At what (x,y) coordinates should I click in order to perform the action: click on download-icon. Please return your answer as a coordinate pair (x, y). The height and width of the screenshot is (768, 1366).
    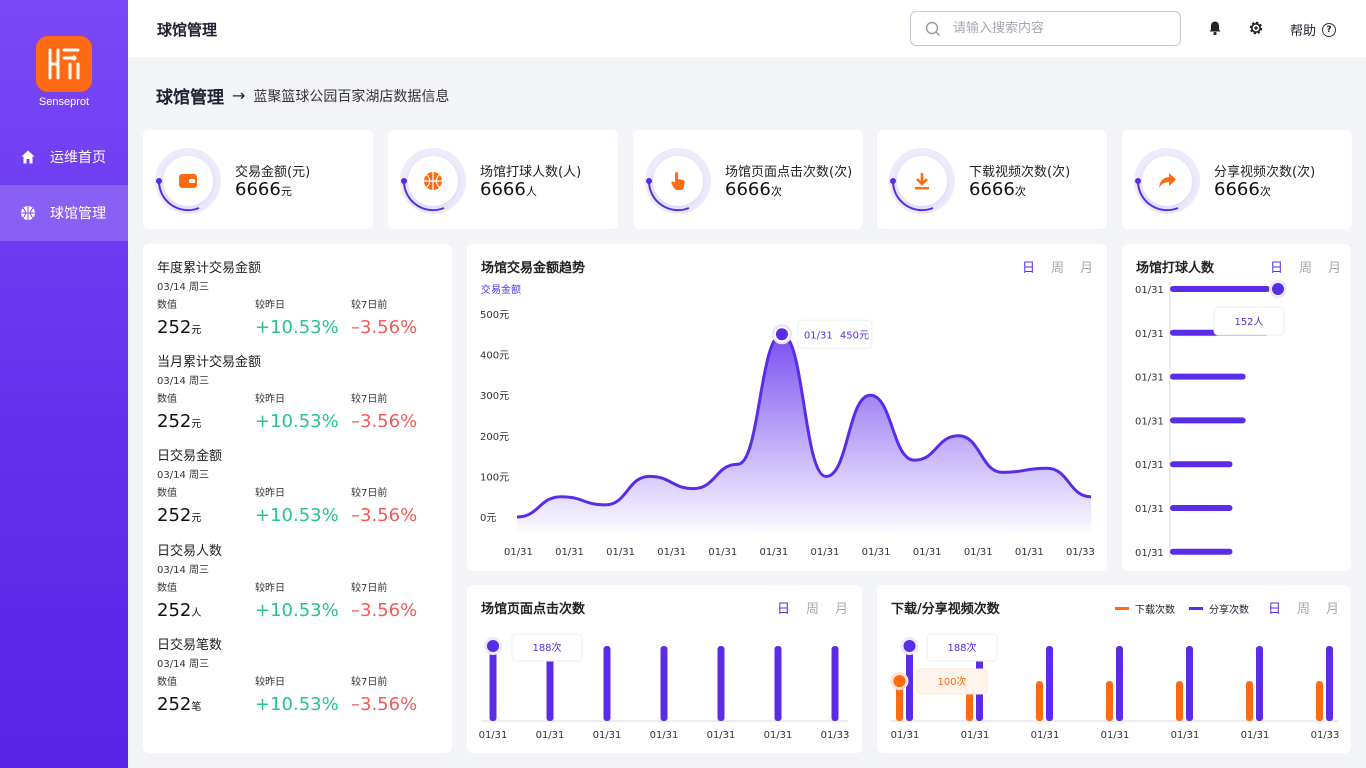
    Looking at the image, I should click on (922, 181).